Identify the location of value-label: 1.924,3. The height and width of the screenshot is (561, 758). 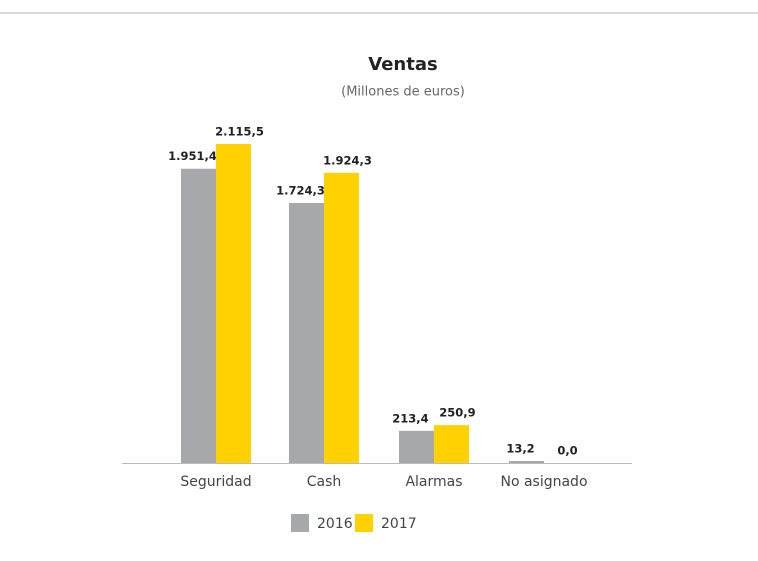
(347, 160).